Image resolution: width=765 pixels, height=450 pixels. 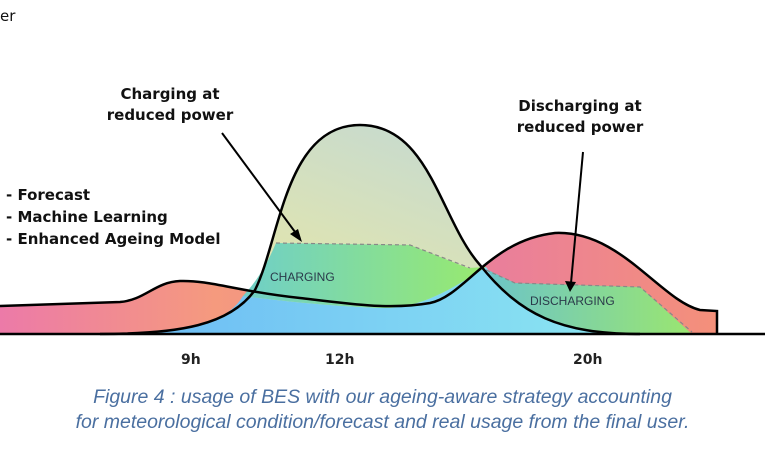 I want to click on tick-9h: 9h, so click(x=191, y=360).